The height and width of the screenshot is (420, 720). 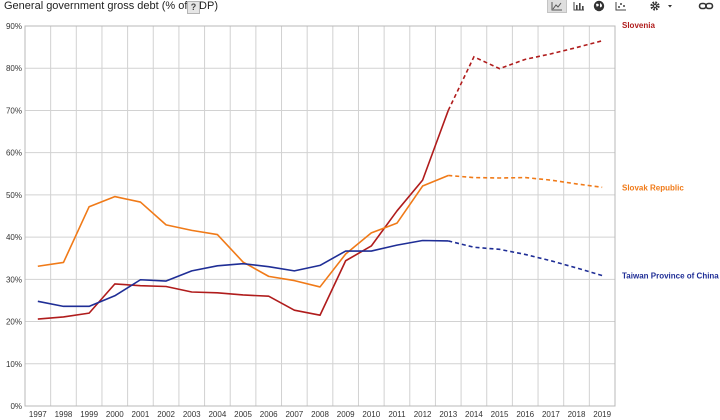 What do you see at coordinates (14, 279) in the screenshot?
I see `y-tick-label: 30%` at bounding box center [14, 279].